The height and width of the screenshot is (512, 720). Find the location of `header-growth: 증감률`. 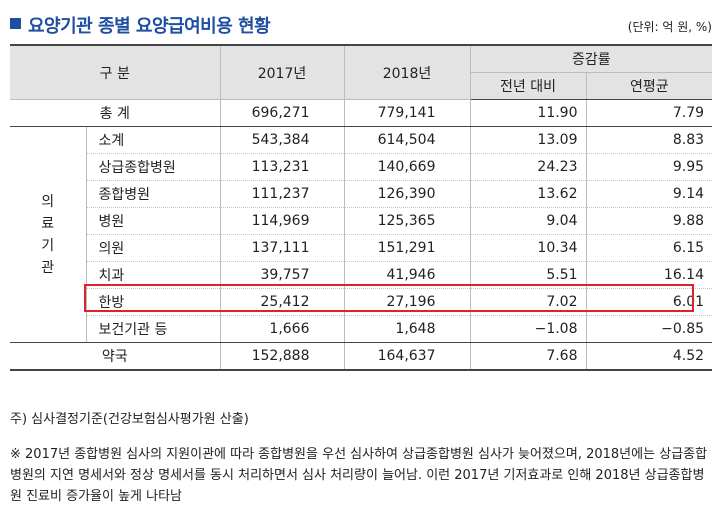

header-growth: 증감률 is located at coordinates (591, 58).